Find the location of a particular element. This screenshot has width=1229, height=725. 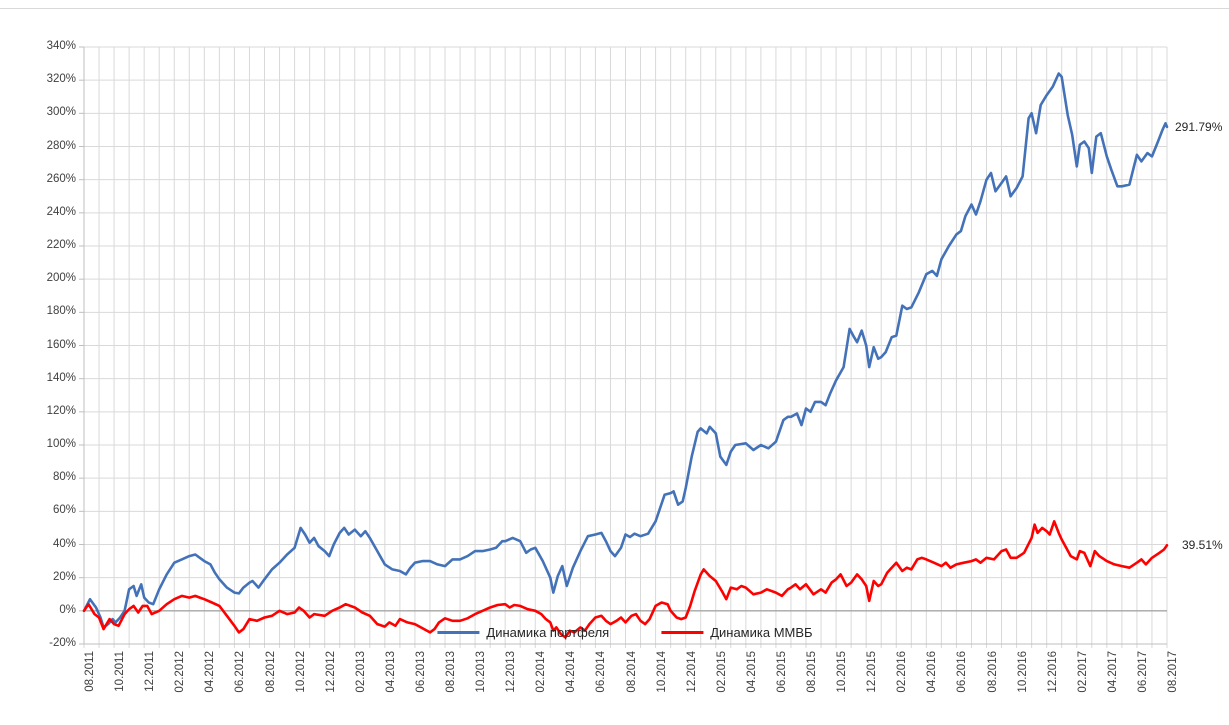

x-axis-tick-label: 04.2013 is located at coordinates (390, 672).